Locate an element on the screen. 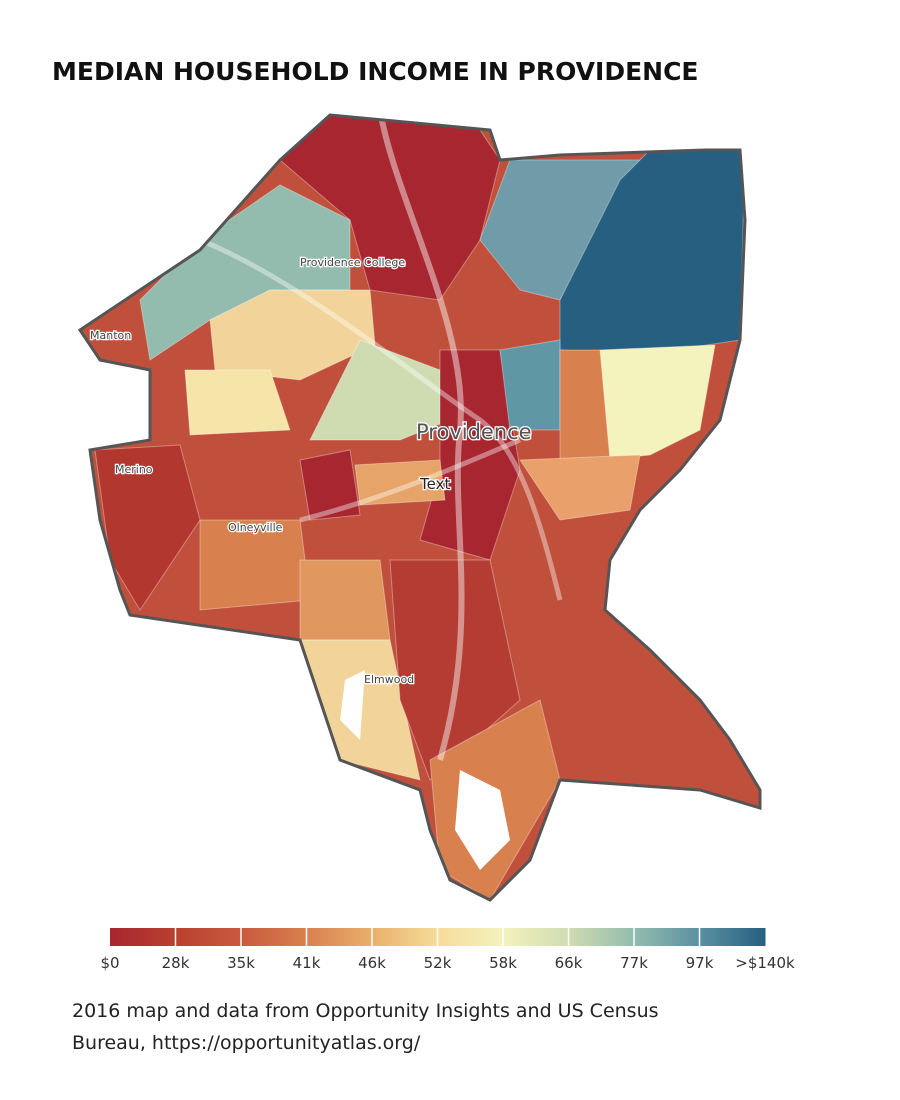 The width and height of the screenshot is (900, 1100). legend-label: 41k is located at coordinates (307, 963).